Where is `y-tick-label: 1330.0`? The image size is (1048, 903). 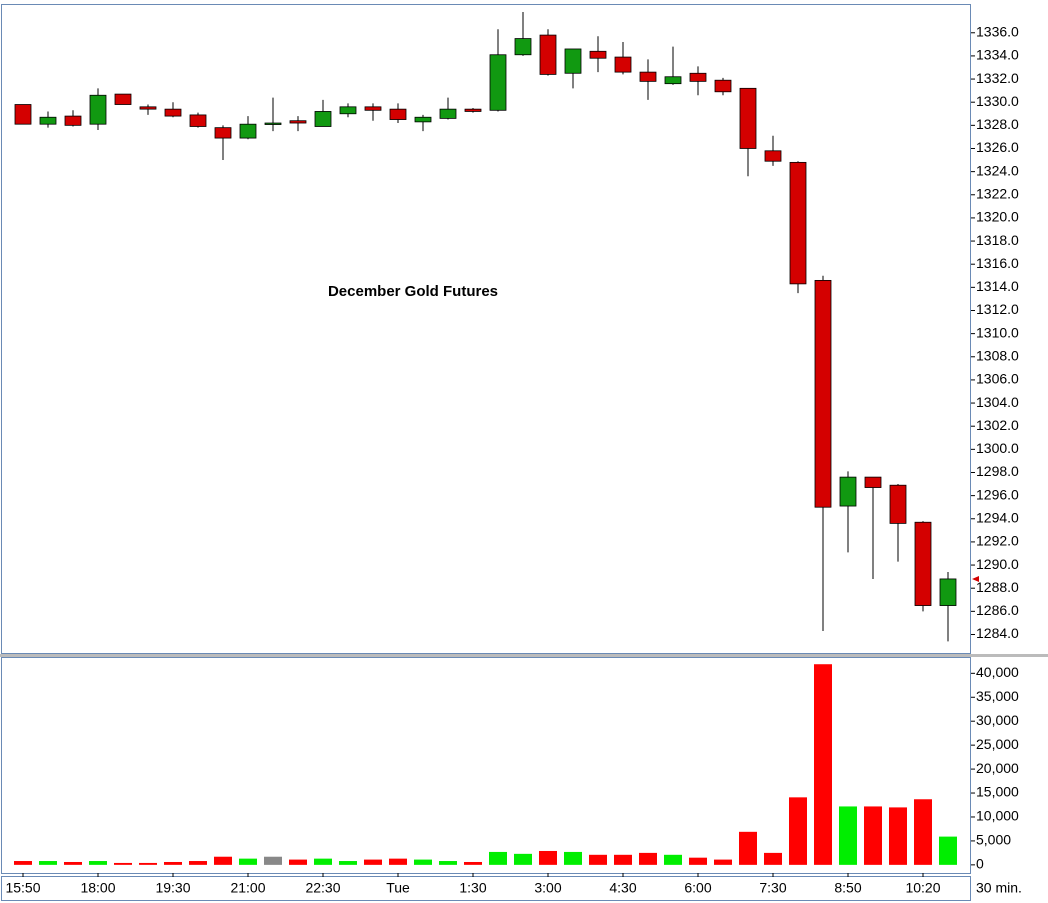
y-tick-label: 1330.0 is located at coordinates (997, 101).